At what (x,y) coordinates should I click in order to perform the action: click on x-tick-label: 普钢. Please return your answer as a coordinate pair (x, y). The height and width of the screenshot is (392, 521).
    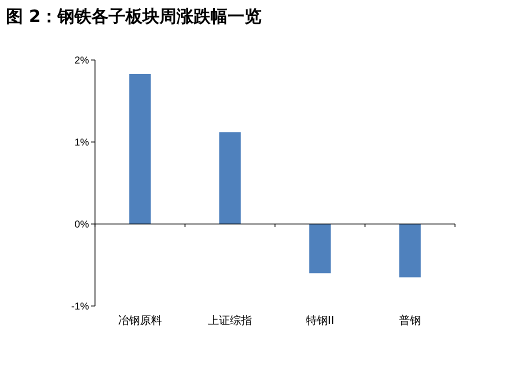
    Looking at the image, I should click on (410, 320).